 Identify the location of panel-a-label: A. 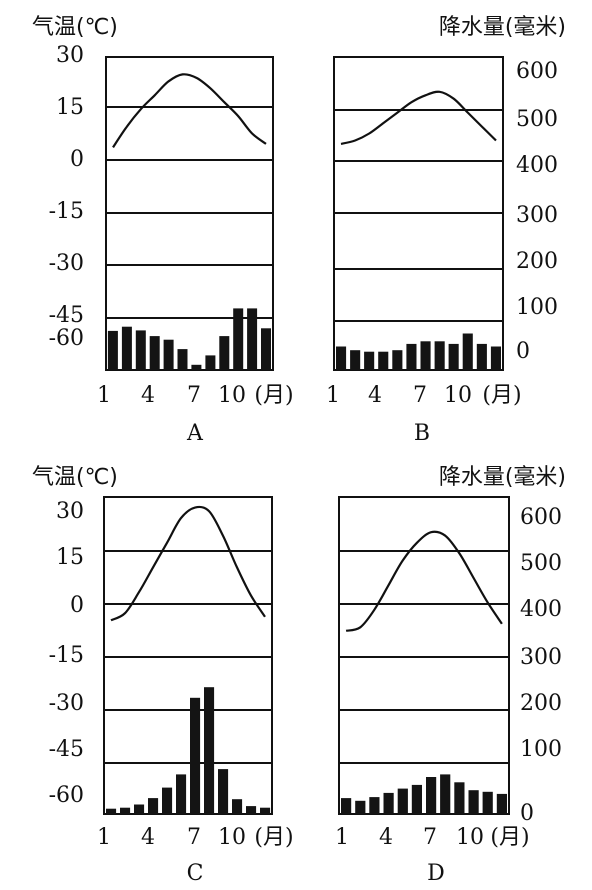
(195, 433).